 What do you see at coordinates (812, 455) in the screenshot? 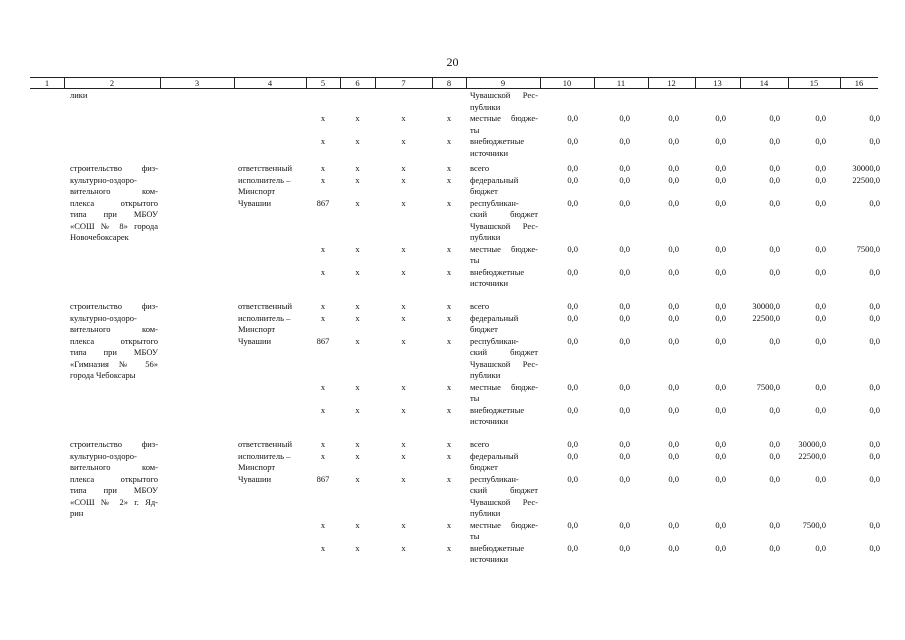
I see `value-cell: 22500,0` at bounding box center [812, 455].